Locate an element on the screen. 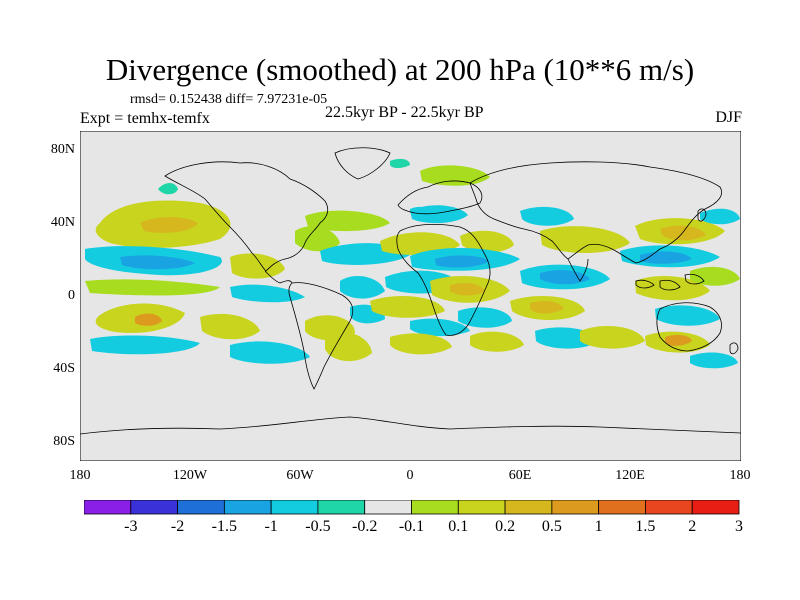 The width and height of the screenshot is (800, 600). lat-label: 40S is located at coordinates (64, 368).